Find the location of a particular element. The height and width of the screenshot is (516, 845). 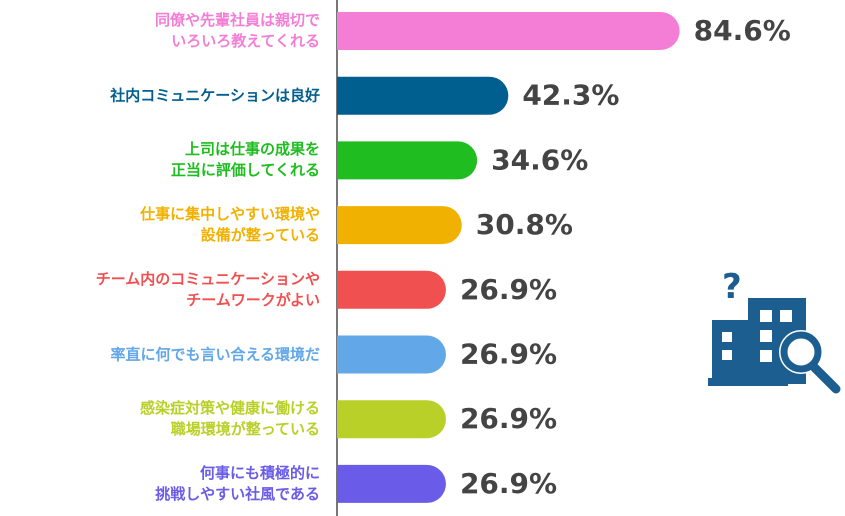

category-label: 率直に何でも言い合える環境だ is located at coordinates (215, 354).